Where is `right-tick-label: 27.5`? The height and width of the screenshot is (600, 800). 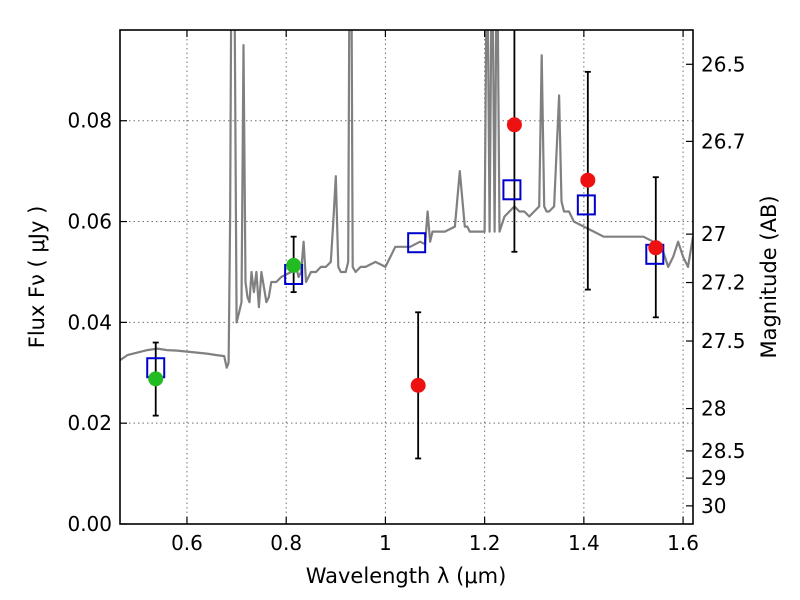
right-tick-label: 27.5 is located at coordinates (723, 341).